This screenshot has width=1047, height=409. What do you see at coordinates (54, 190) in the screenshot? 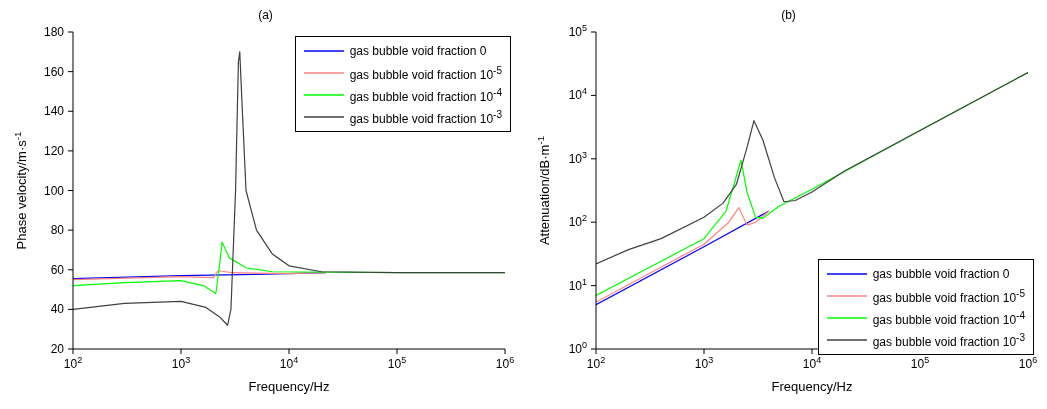
I see `y-tick-label: 100` at bounding box center [54, 190].